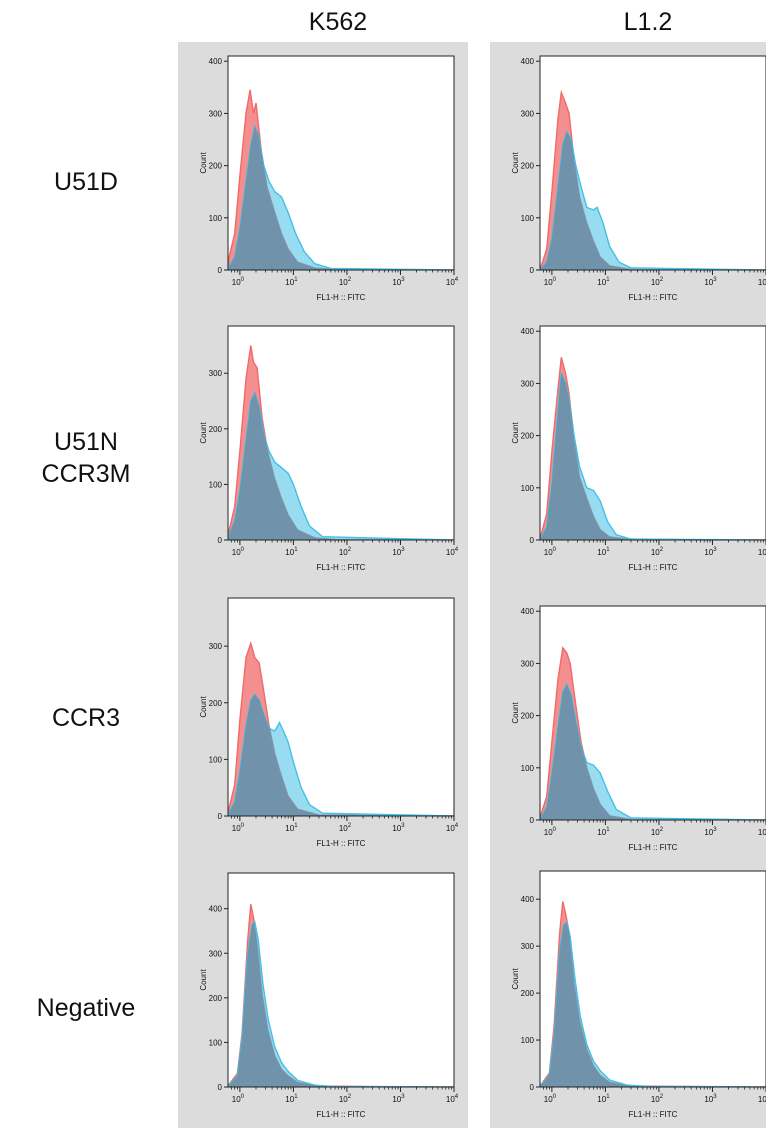 This screenshot has height=1132, width=766. I want to click on row-header-negative: Negative, so click(86, 1008).